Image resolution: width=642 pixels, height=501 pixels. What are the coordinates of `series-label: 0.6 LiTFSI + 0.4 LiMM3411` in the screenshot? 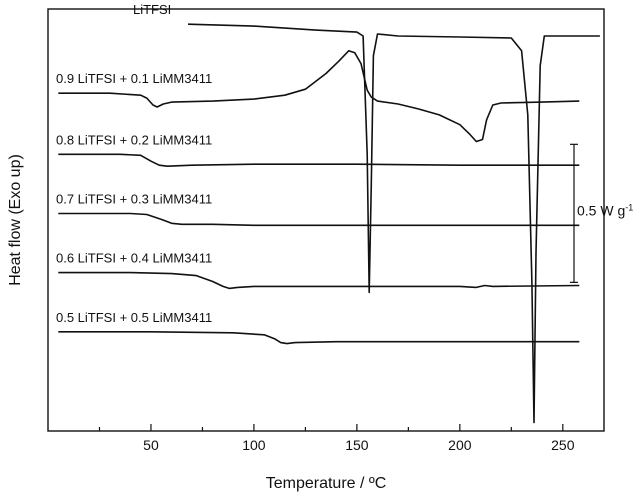 It's located at (134, 258).